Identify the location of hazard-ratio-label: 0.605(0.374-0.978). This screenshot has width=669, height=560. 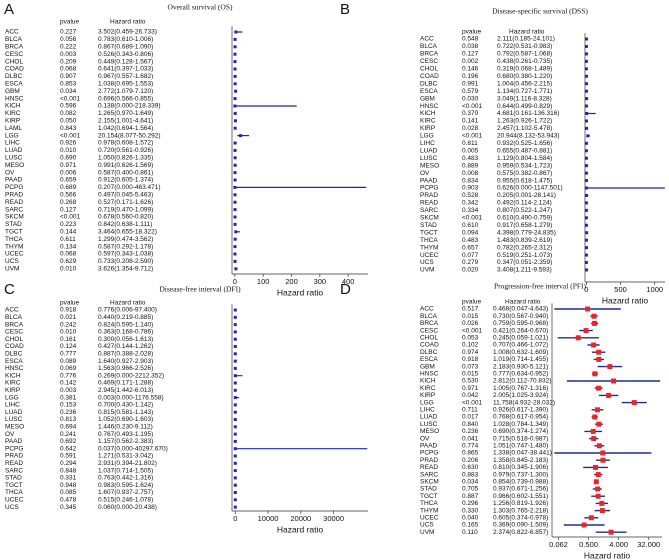
(520, 518).